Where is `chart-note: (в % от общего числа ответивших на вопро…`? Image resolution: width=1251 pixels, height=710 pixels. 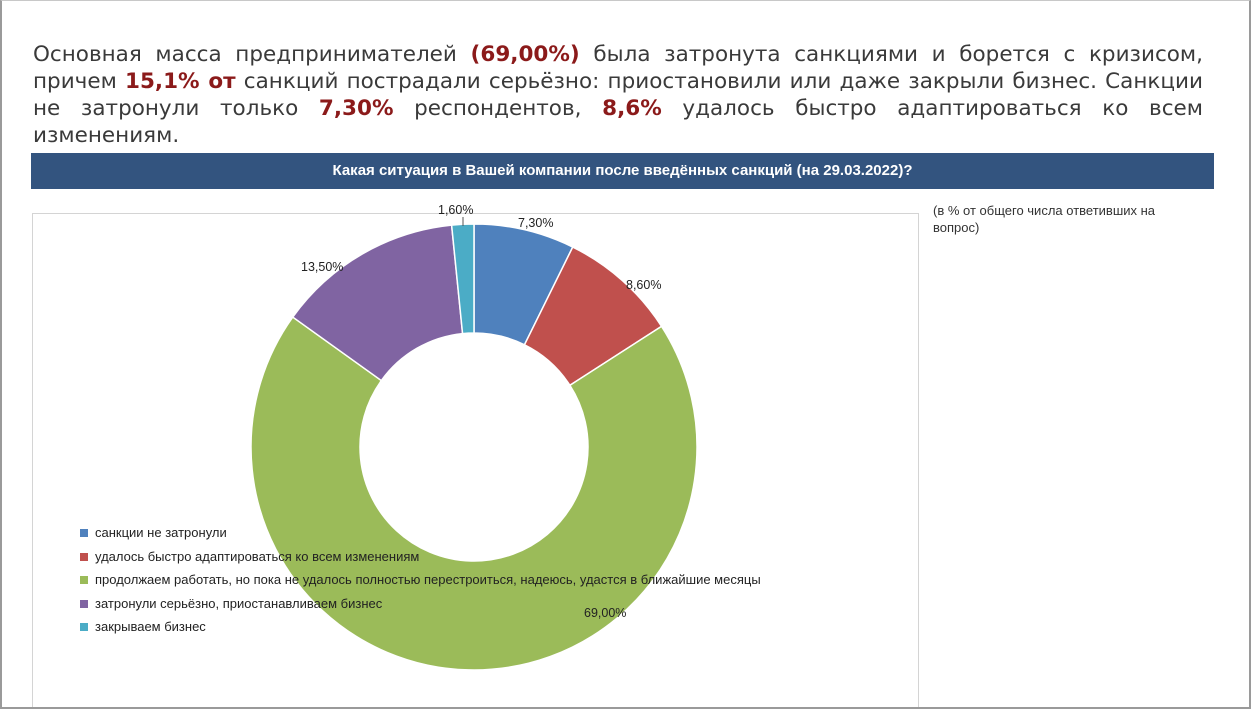
chart-note: (в % от общего числа ответивших на вопро… is located at coordinates (1044, 219).